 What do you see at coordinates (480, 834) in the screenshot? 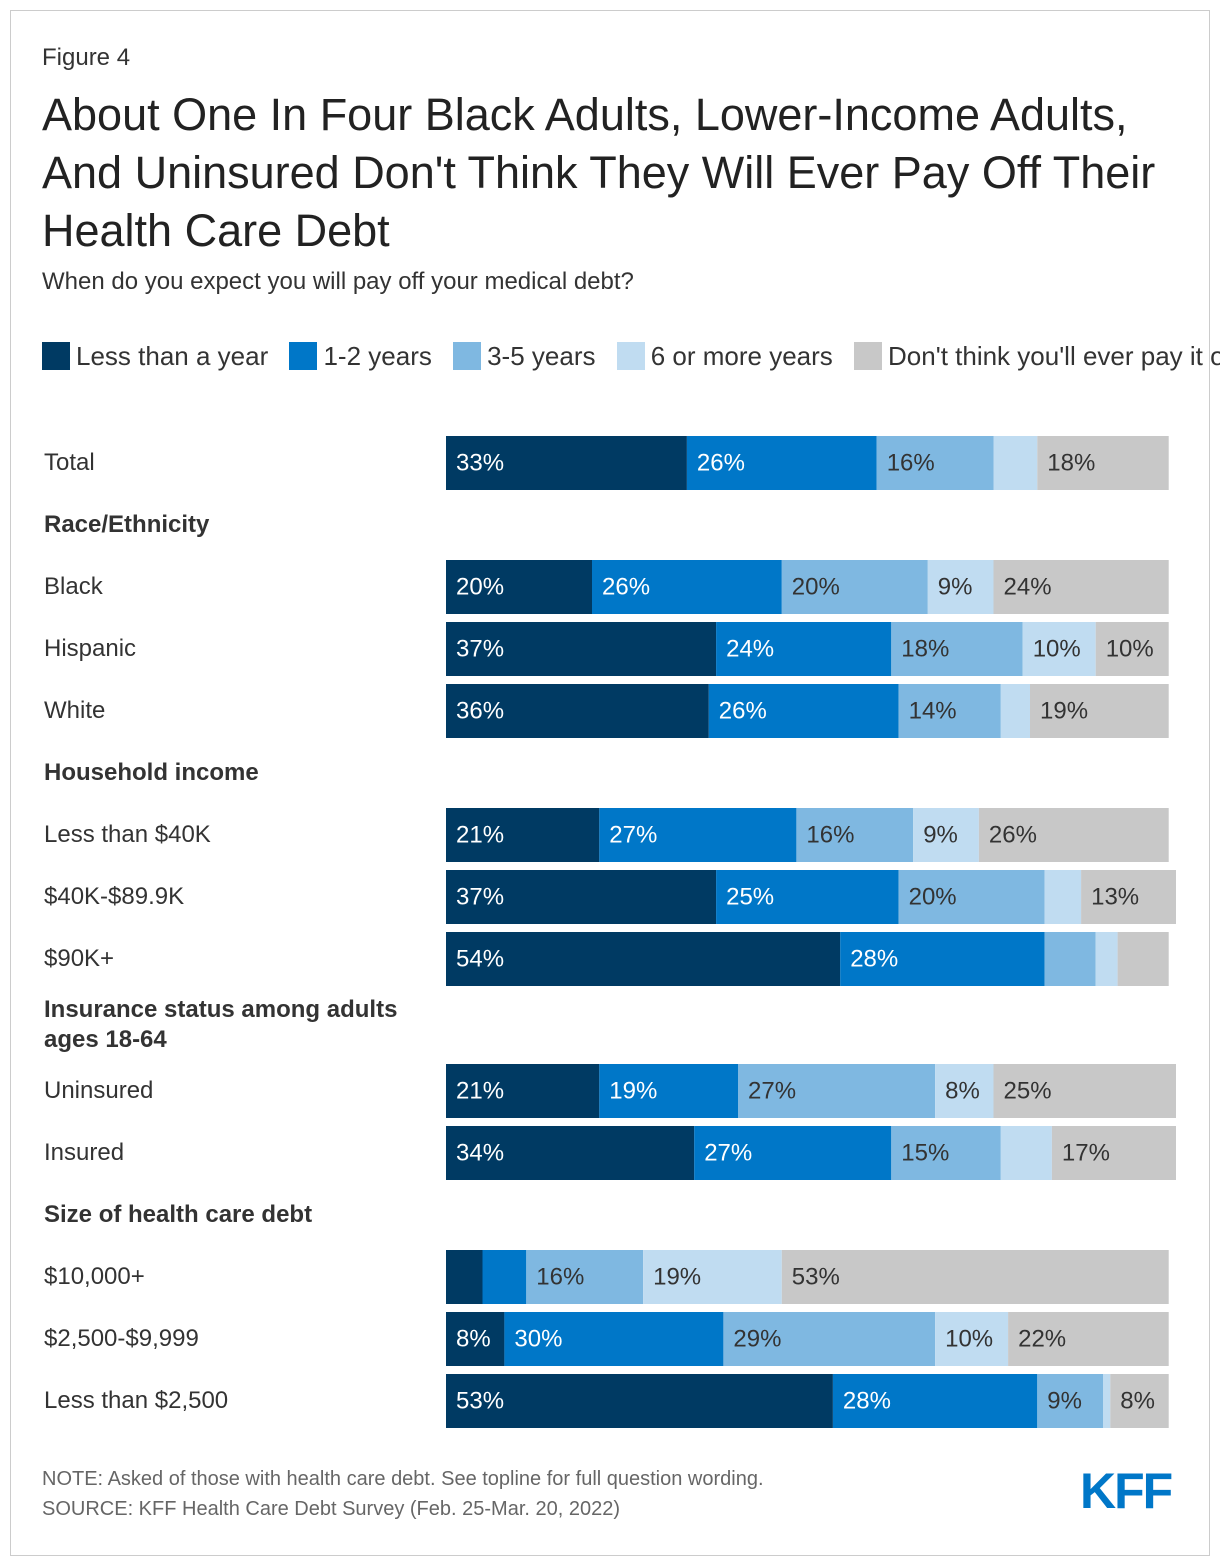
I see `value-label: 21%` at bounding box center [480, 834].